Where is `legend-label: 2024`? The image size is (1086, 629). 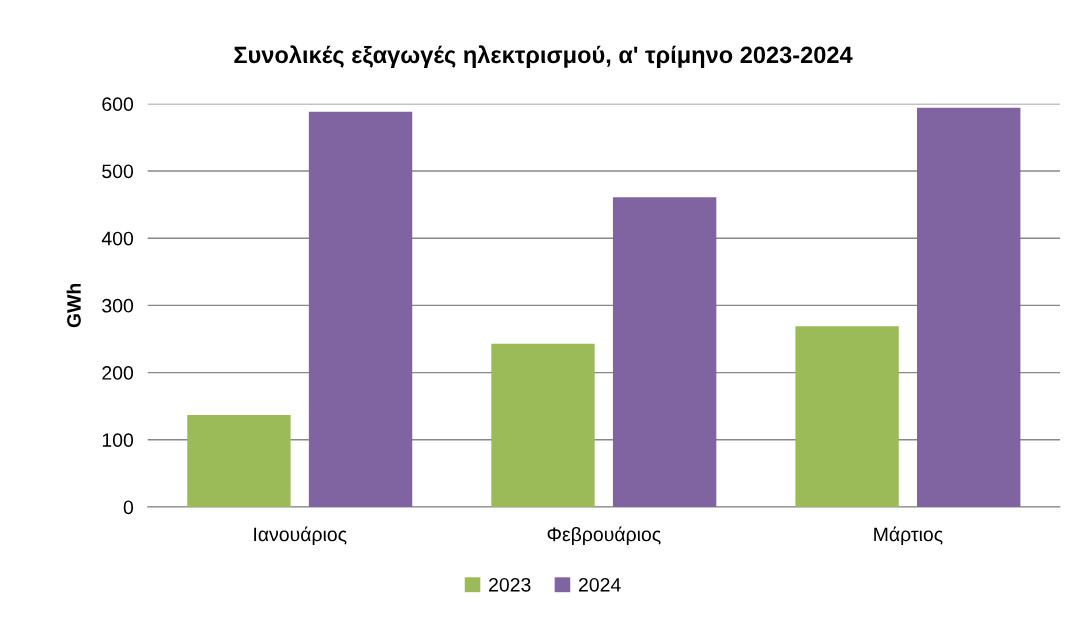
legend-label: 2024 is located at coordinates (599, 584).